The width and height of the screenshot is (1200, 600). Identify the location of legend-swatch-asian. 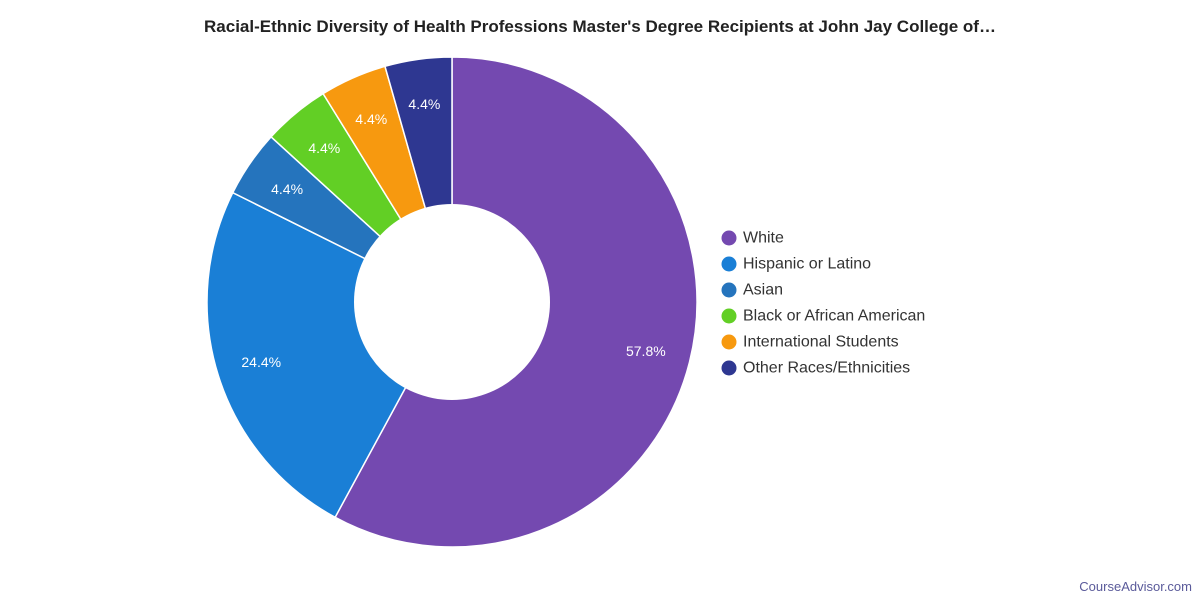
(729, 290).